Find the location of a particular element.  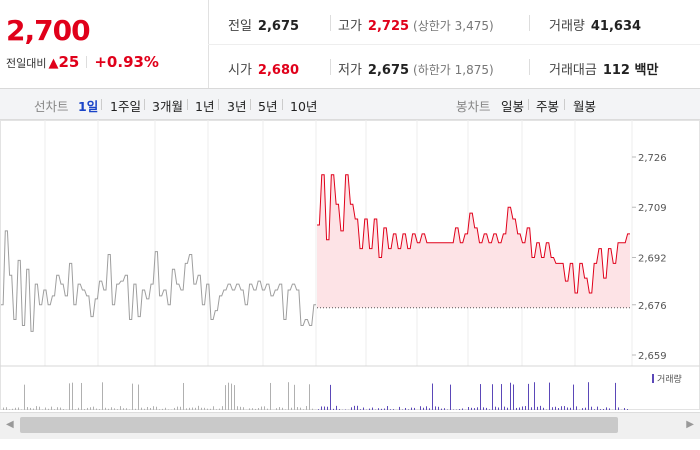

scroll-left-icon: ◀ is located at coordinates (10, 424).